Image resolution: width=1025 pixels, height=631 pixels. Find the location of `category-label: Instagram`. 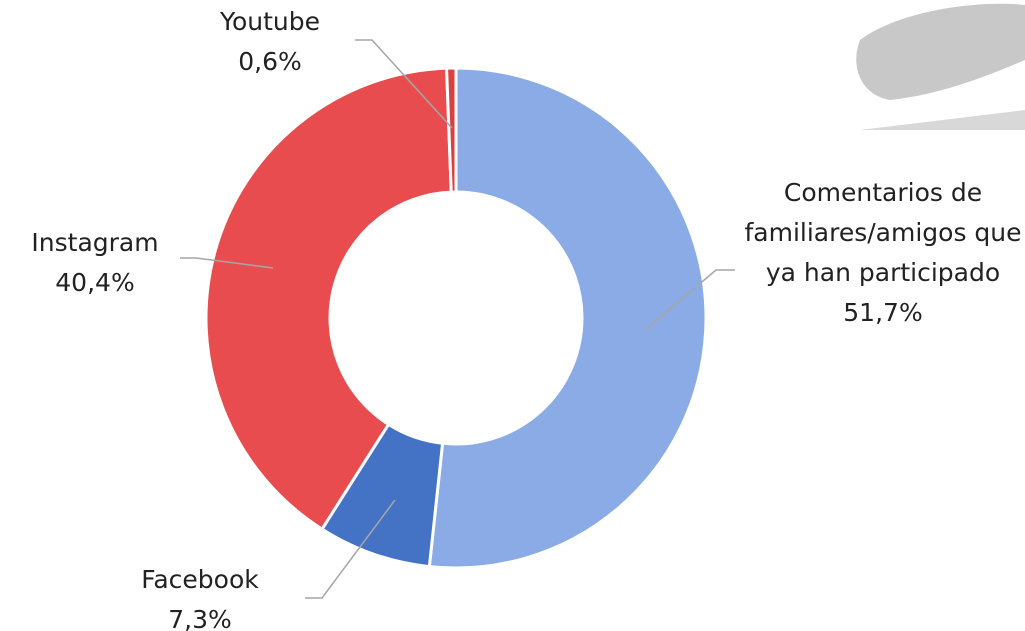

category-label: Instagram is located at coordinates (95, 242).